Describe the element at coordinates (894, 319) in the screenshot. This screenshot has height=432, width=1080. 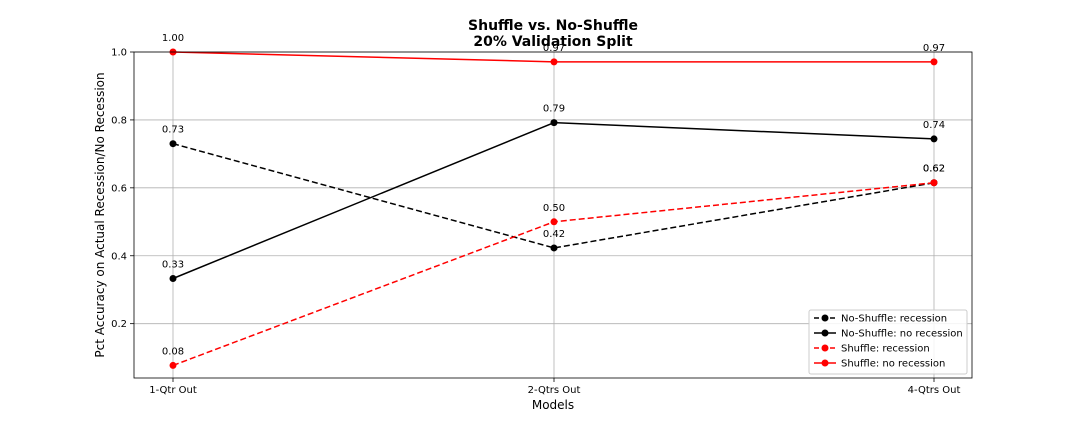
I see `legend-label: No-Shuffle: recession` at that location.